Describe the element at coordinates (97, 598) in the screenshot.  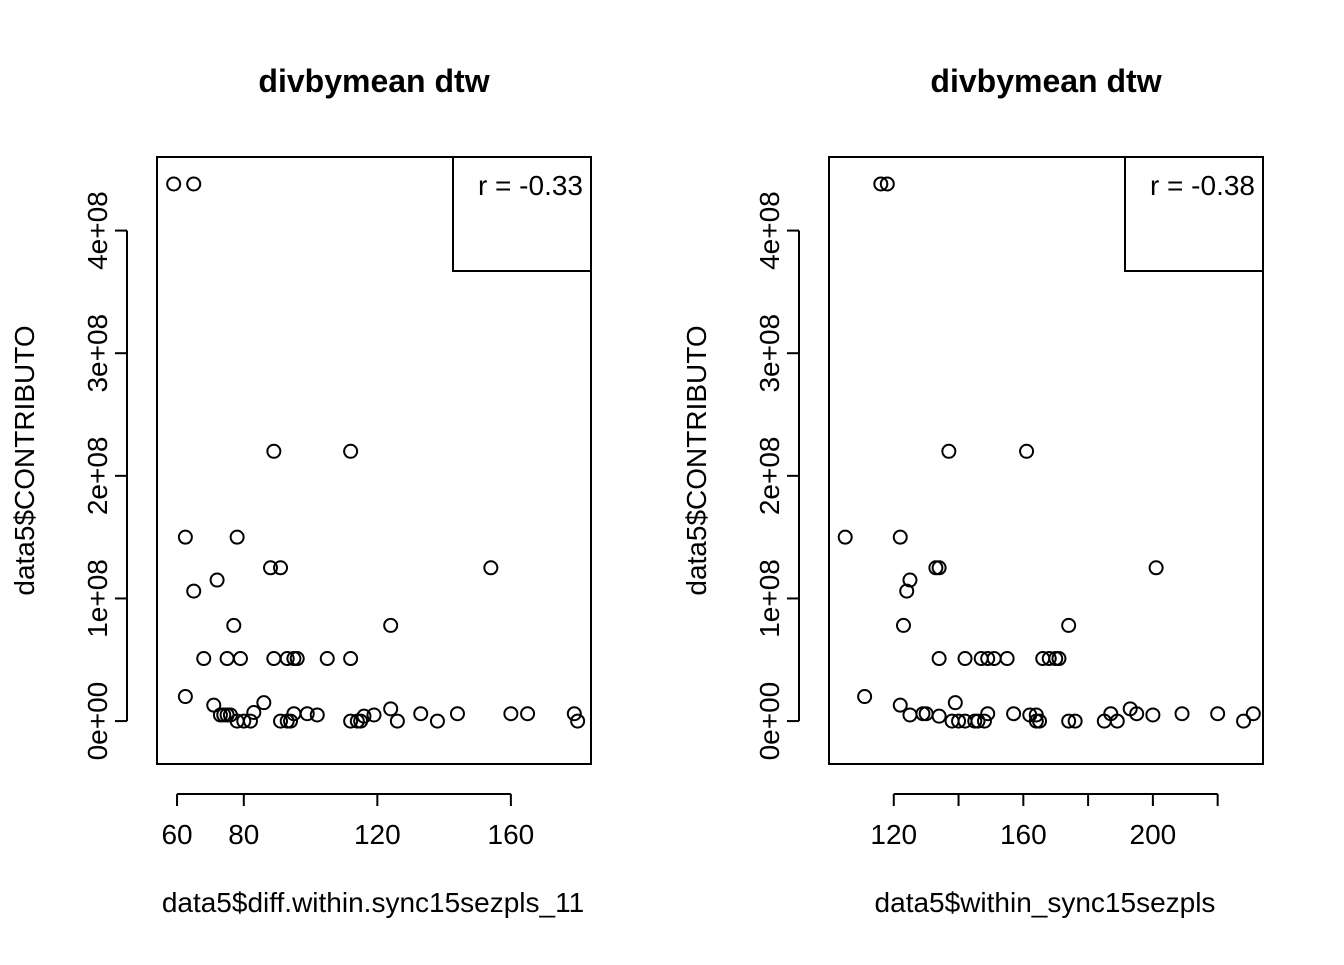
I see `y-tick-label: 1e+08` at that location.